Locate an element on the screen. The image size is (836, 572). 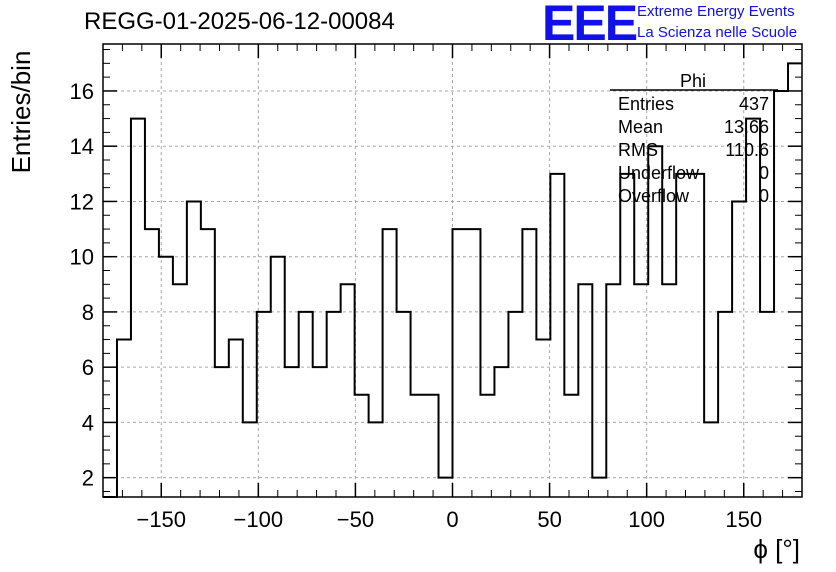
x-tick-label: 50 is located at coordinates (549, 519).